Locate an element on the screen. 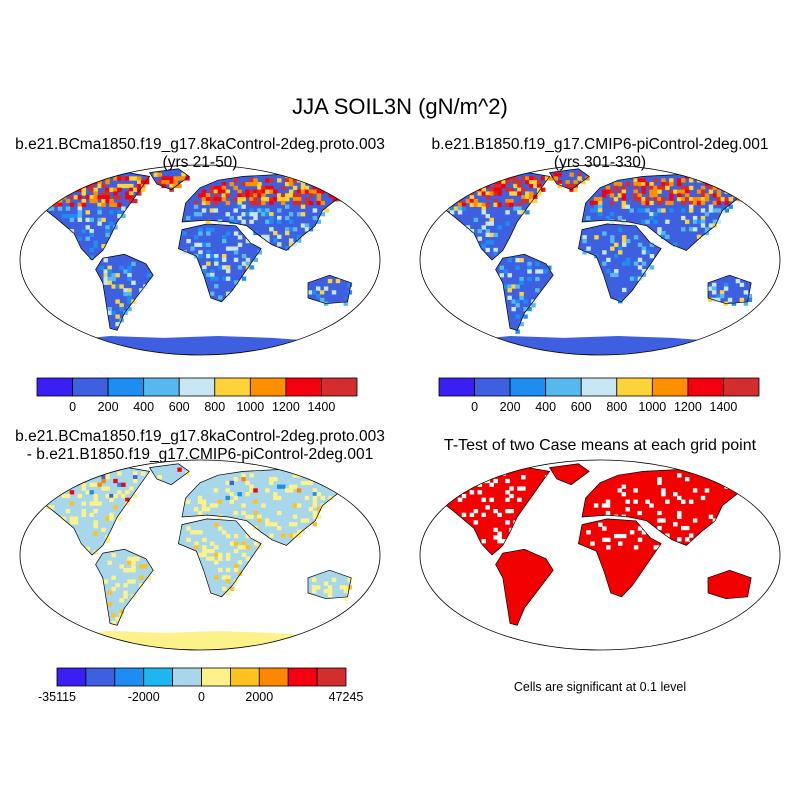 The width and height of the screenshot is (800, 800). land-greenland is located at coordinates (569, 474).